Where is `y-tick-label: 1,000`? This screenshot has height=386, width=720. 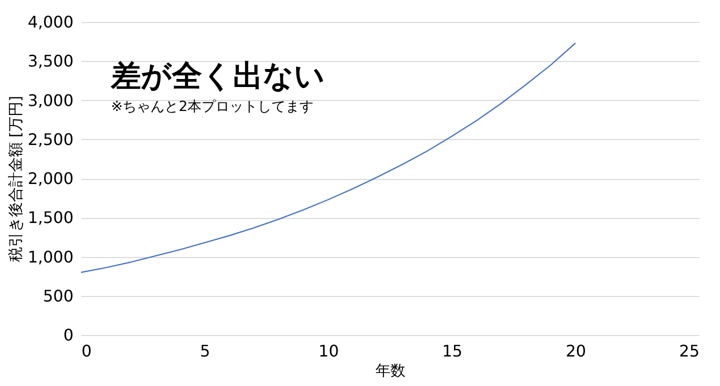 y-tick-label: 1,000 is located at coordinates (51, 256).